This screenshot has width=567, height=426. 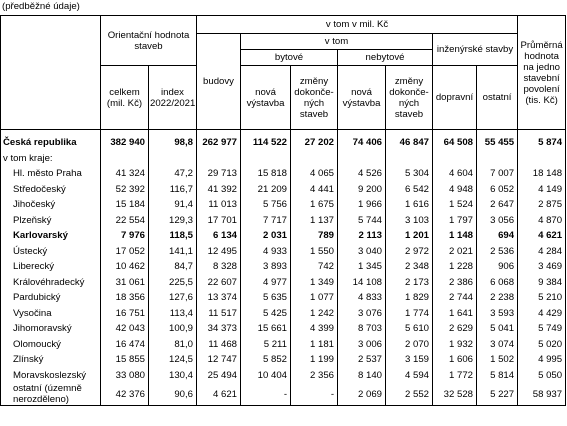 What do you see at coordinates (219, 251) in the screenshot?
I see `cell: 12 495` at bounding box center [219, 251].